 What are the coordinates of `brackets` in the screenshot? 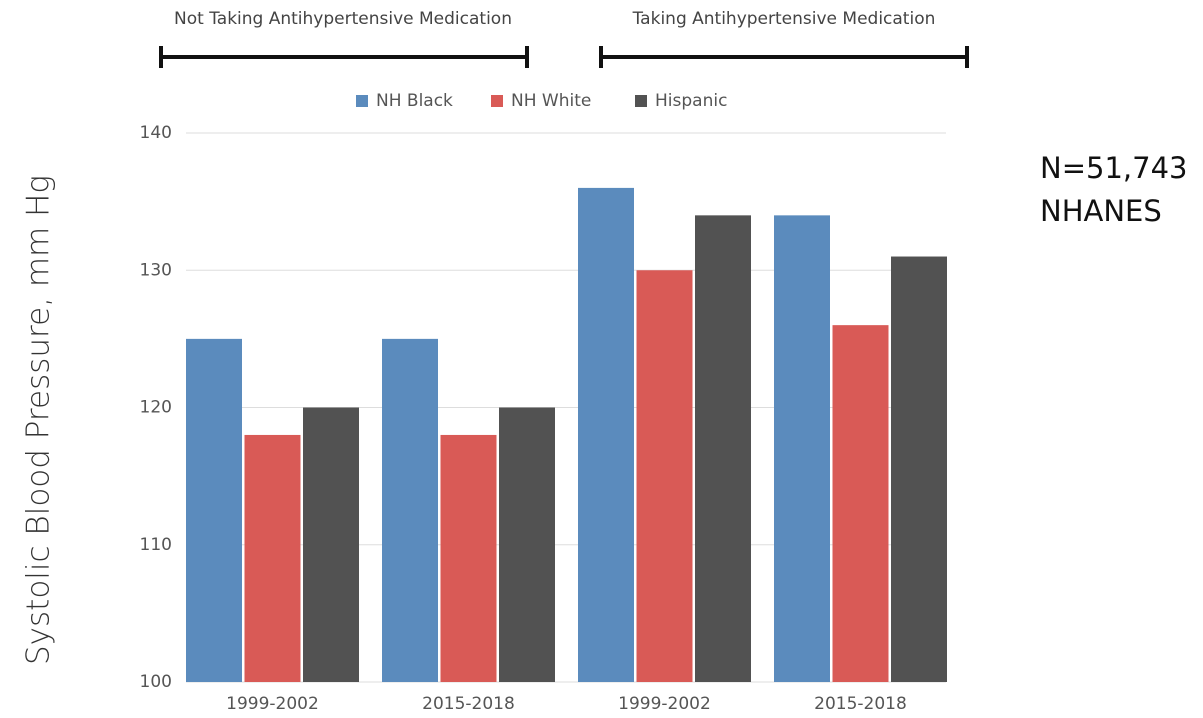 It's located at (564, 57).